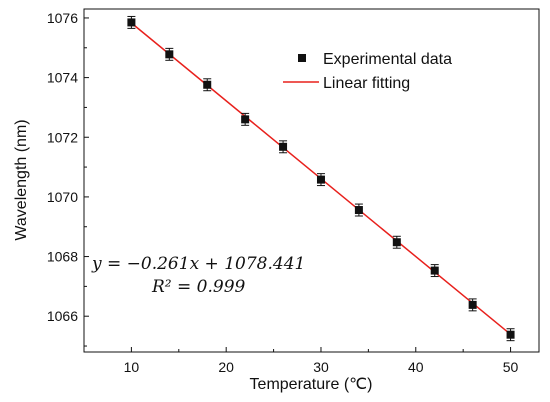 Image resolution: width=550 pixels, height=402 pixels. What do you see at coordinates (21, 179) in the screenshot?
I see `y-axis-title: Wavelength (nm)` at bounding box center [21, 179].